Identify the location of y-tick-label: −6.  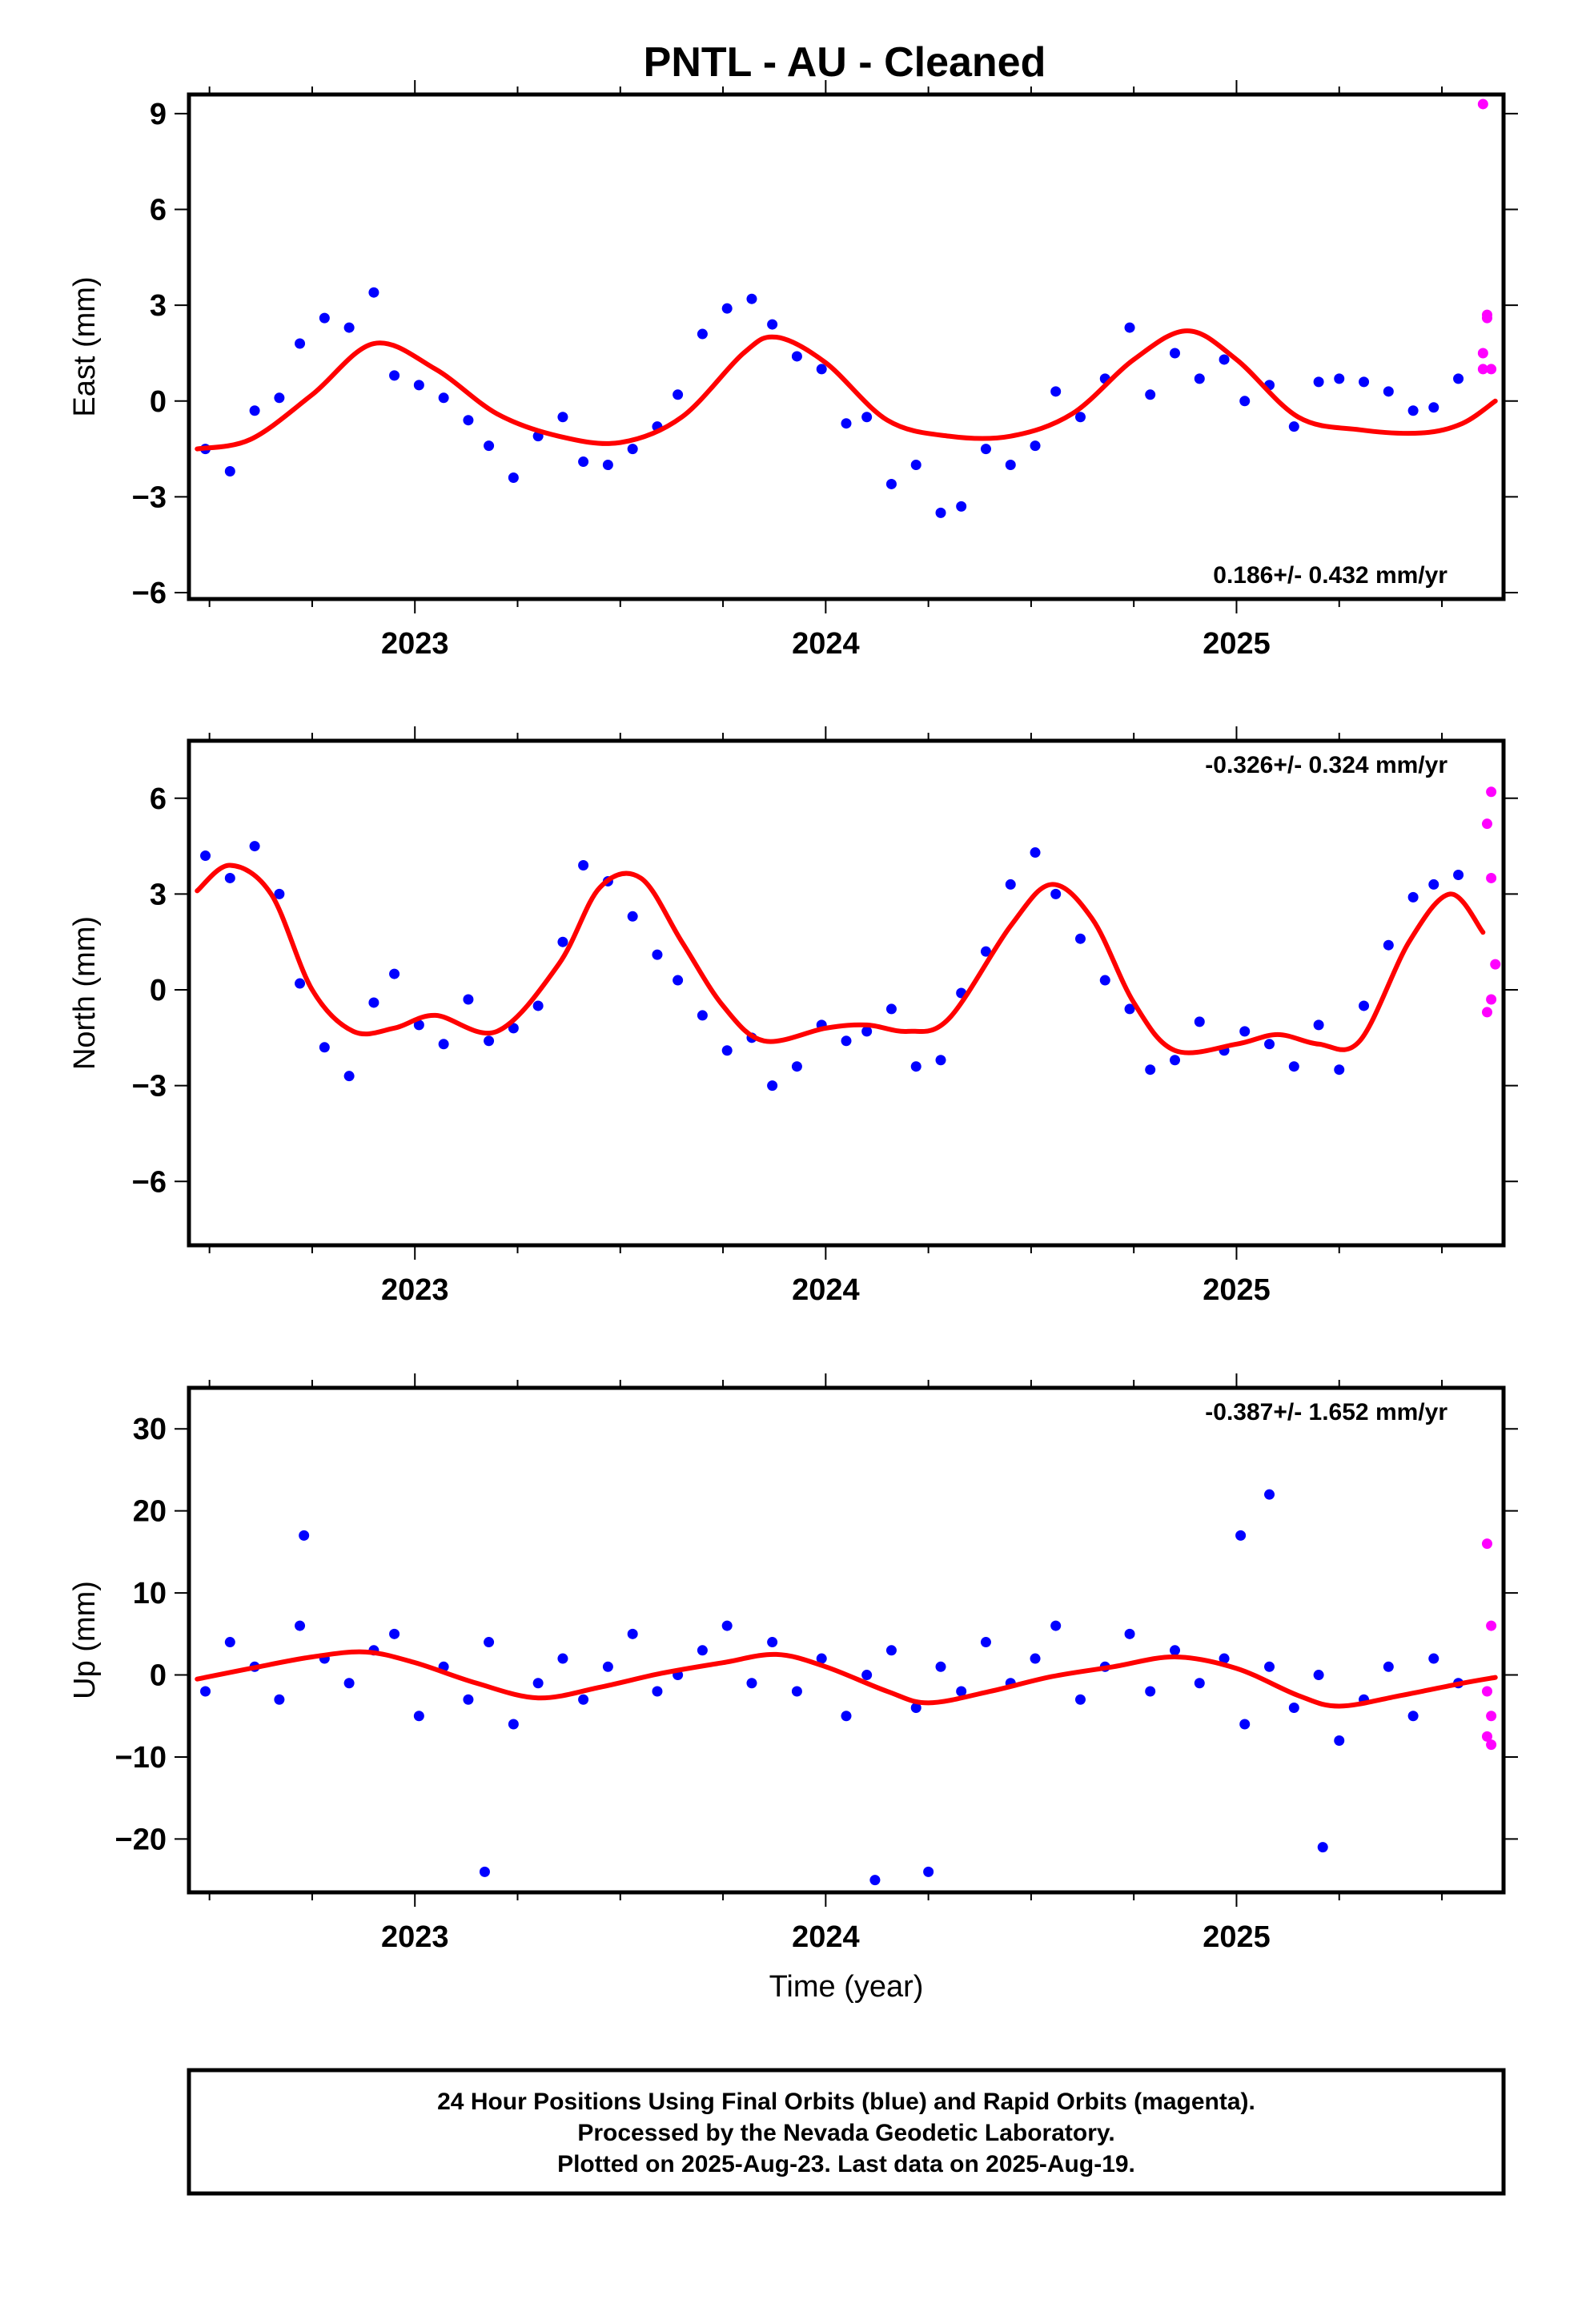
(149, 1182).